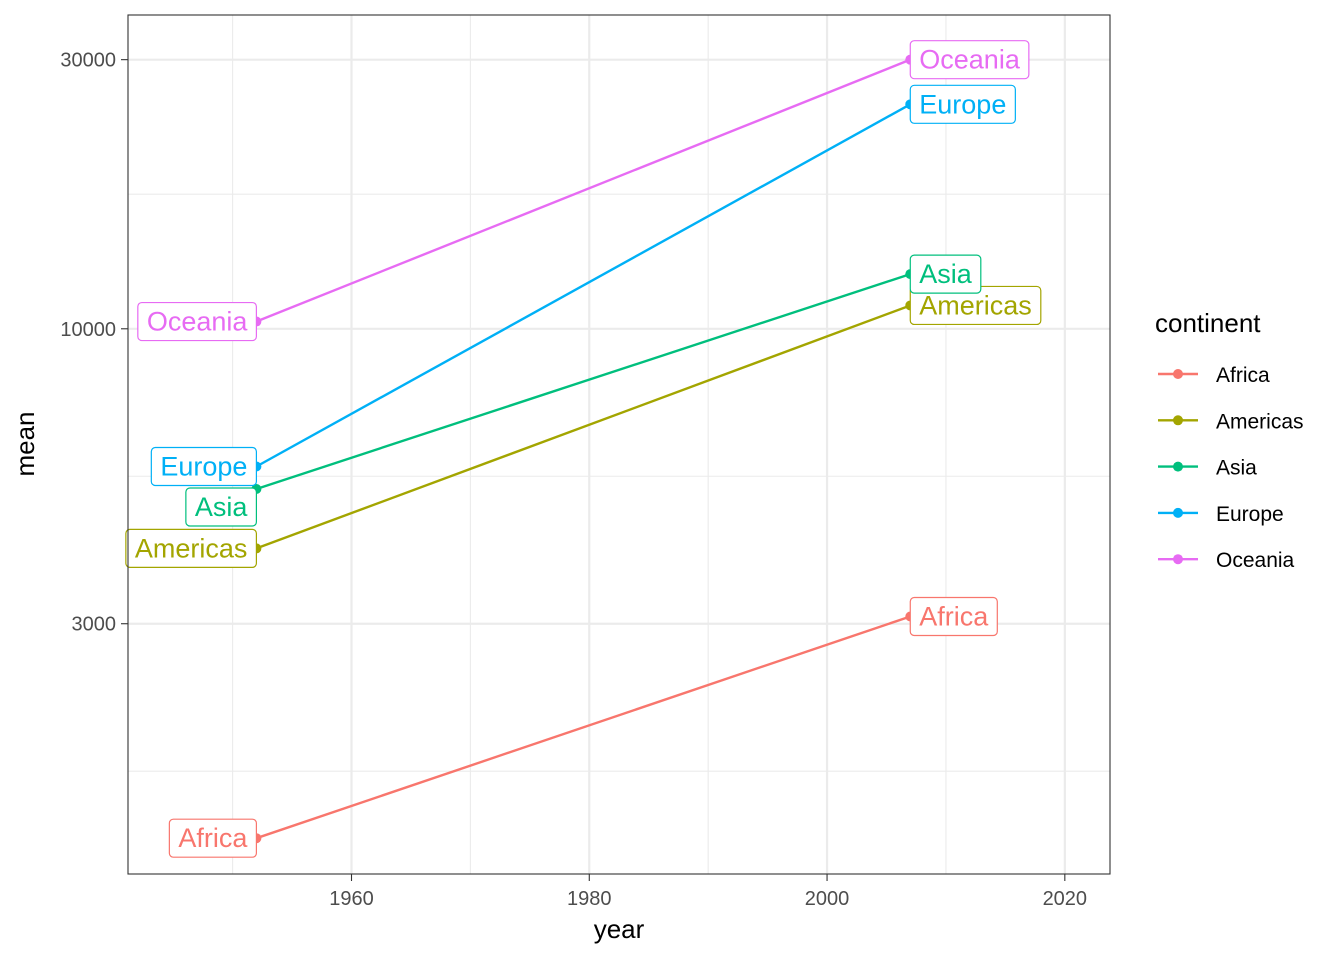 This screenshot has width=1344, height=960. Describe the element at coordinates (827, 899) in the screenshot. I see `x-tick-label: 2000` at that location.